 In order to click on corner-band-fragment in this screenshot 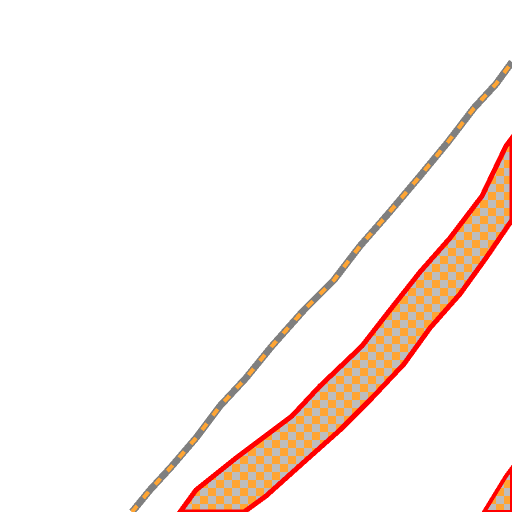, I will do `click(496, 488)`.